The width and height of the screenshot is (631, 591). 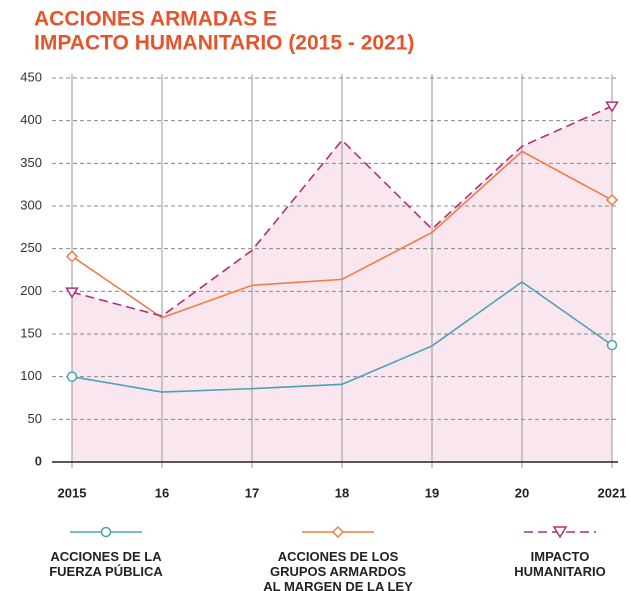 I want to click on y-tick-label: 100, so click(x=31, y=375).